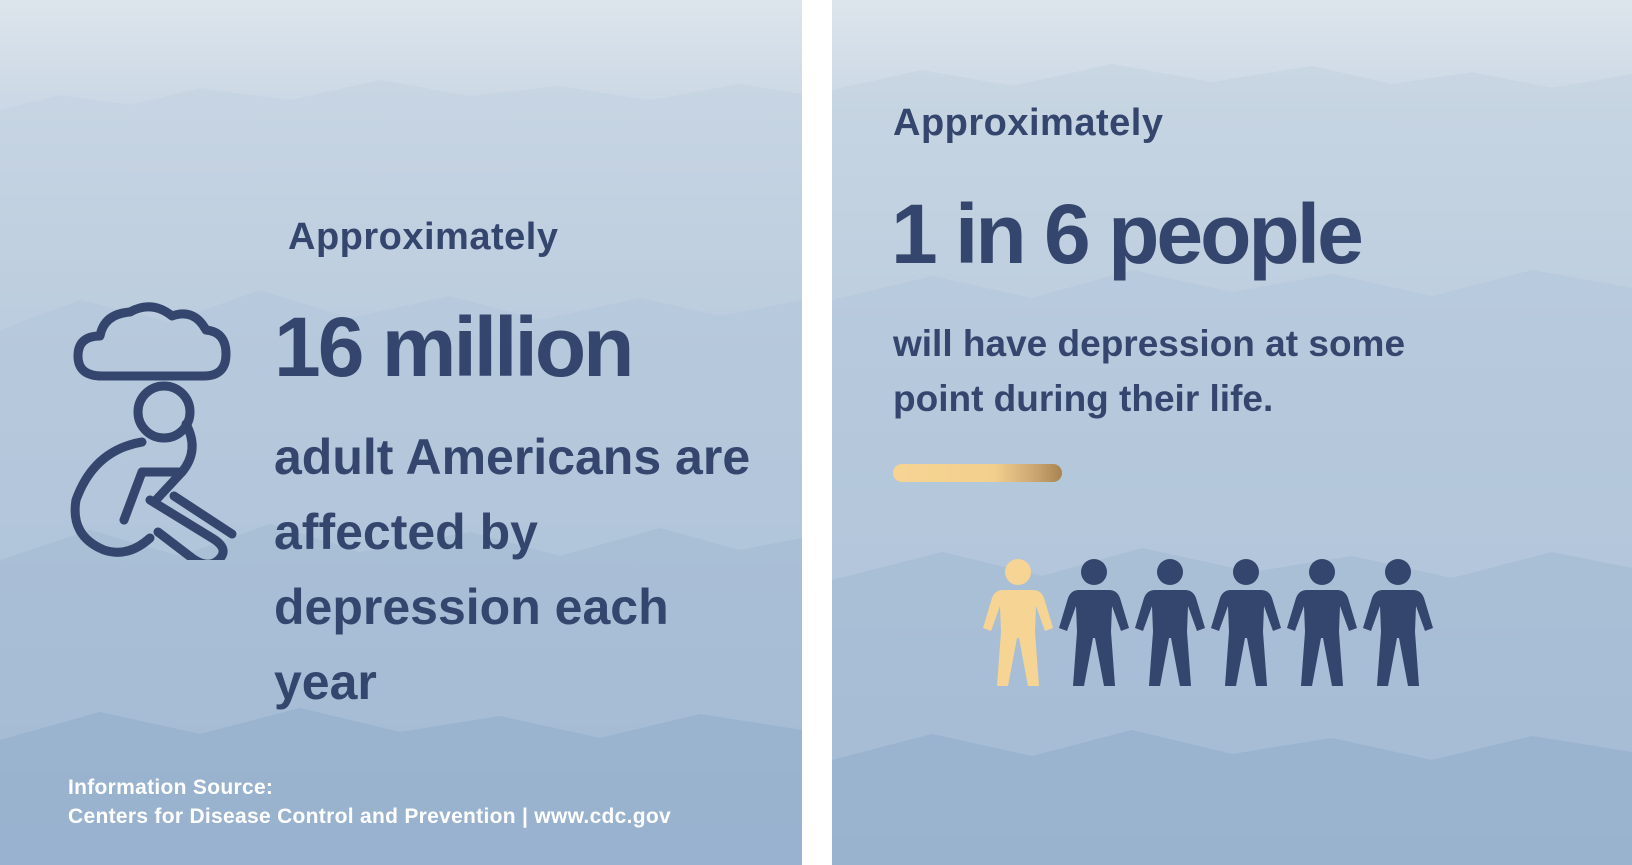 Image resolution: width=1632 pixels, height=865 pixels. I want to click on sad-person-under-cloud-icon, so click(153, 431).